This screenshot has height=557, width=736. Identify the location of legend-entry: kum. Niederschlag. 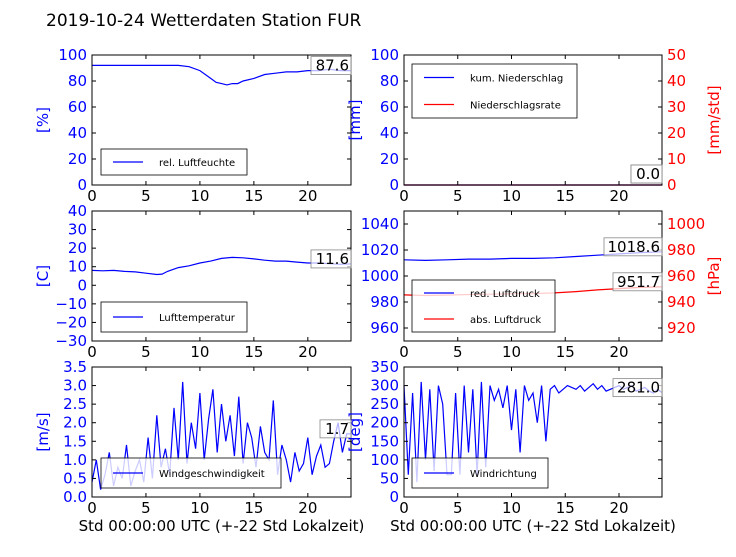
(516, 79).